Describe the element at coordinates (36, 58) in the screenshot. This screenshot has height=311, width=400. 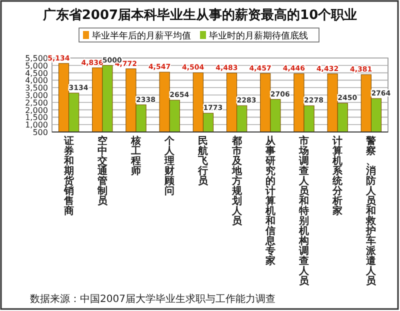
I see `y-tick-label: 5,500` at that location.